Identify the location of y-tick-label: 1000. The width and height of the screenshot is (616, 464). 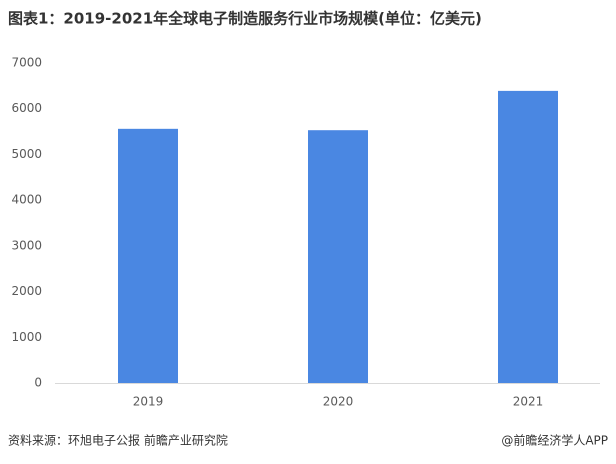
(26, 337).